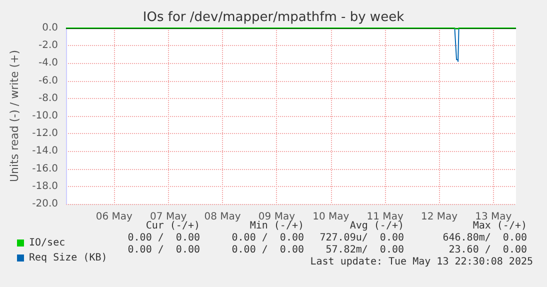  What do you see at coordinates (45, 168) in the screenshot?
I see `y-tick-label: -16.0` at bounding box center [45, 168].